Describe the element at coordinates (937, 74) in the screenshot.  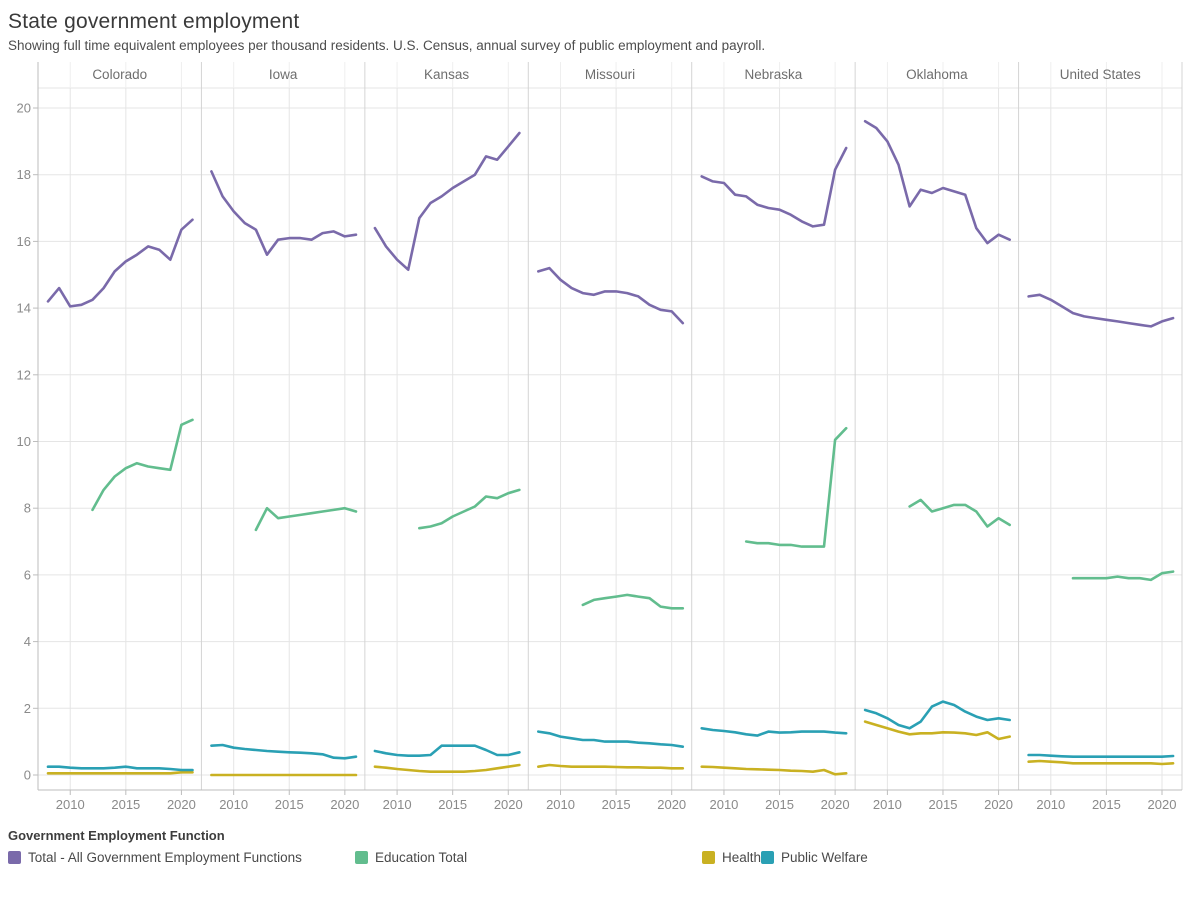
I see `facet-label: Oklahoma` at that location.